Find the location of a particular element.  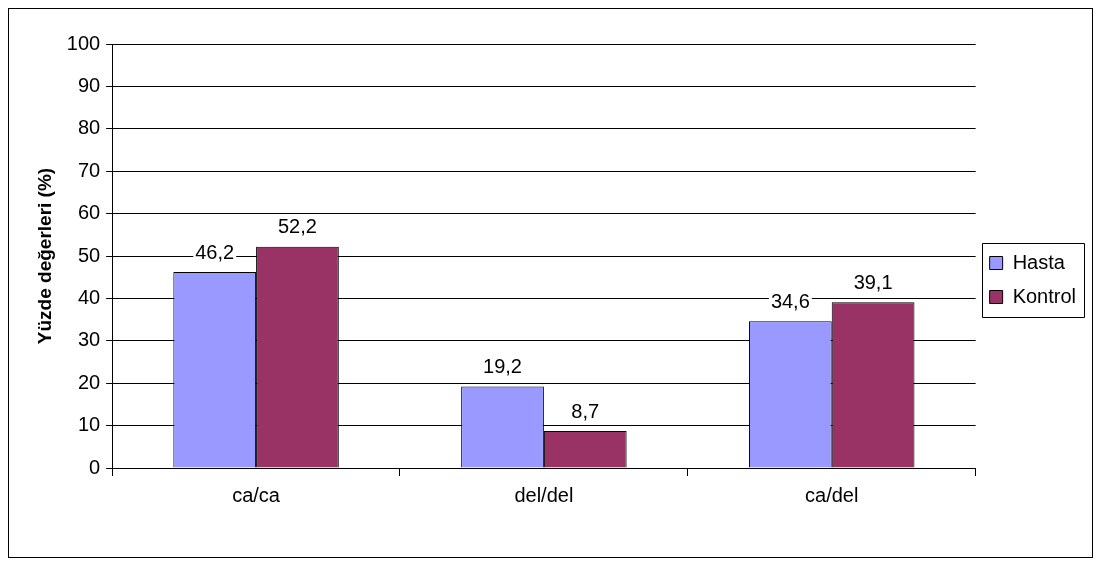

y-tick-label: 100 is located at coordinates (83, 42).